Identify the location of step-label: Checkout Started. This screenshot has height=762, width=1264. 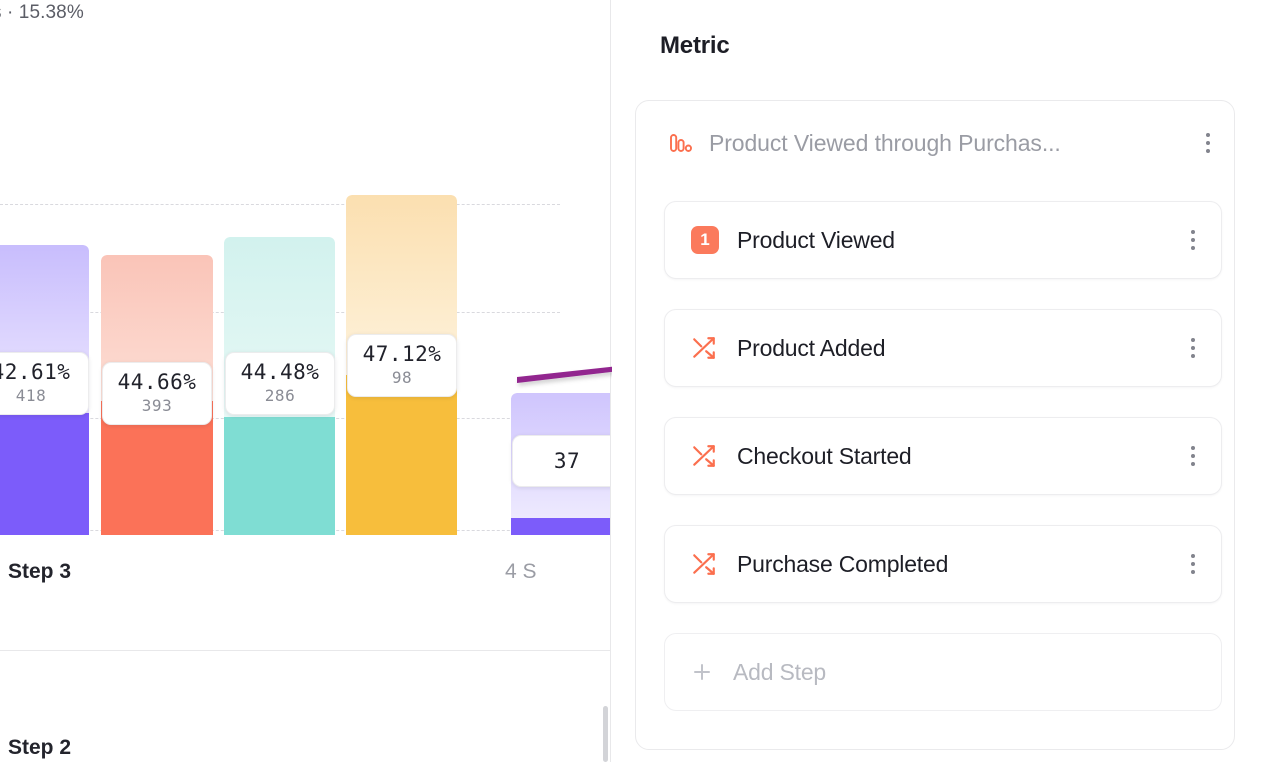
(824, 455).